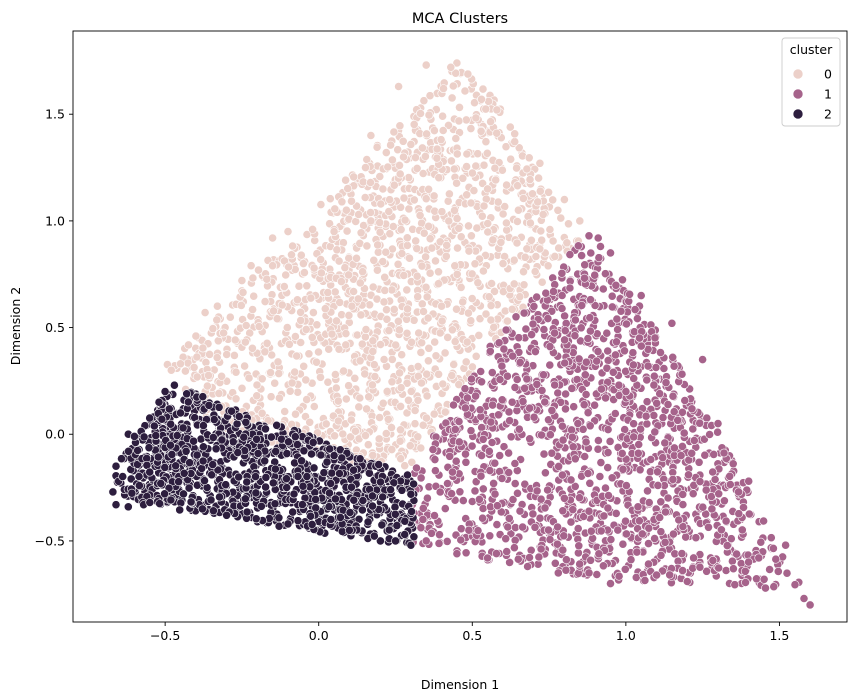 This screenshot has width=858, height=699. Describe the element at coordinates (50, 540) in the screenshot. I see `y-tick-label: −0.5` at that location.